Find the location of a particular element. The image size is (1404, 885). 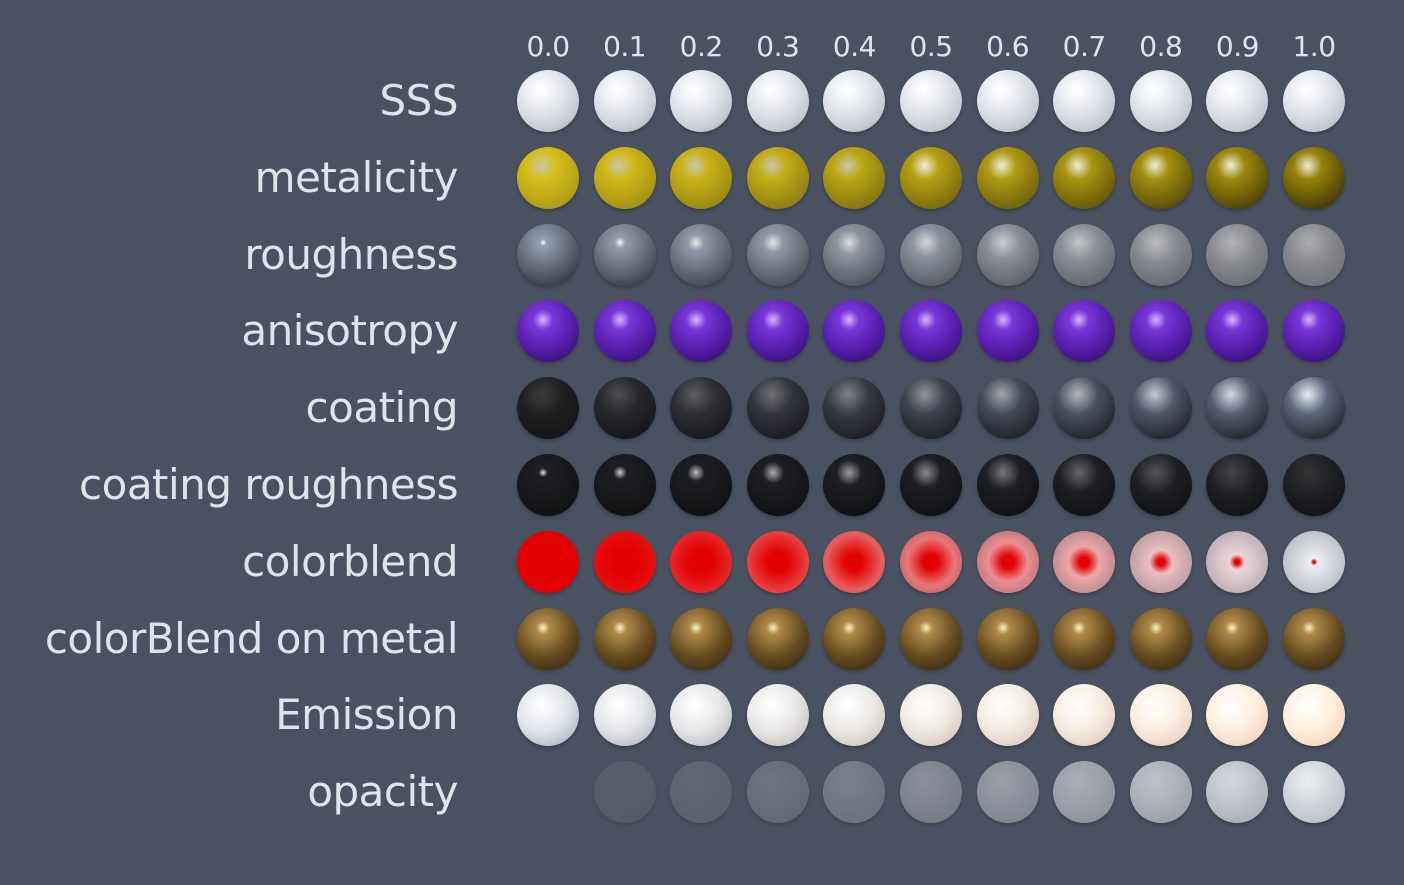

sphere-colorblend-0.4 is located at coordinates (854, 561).